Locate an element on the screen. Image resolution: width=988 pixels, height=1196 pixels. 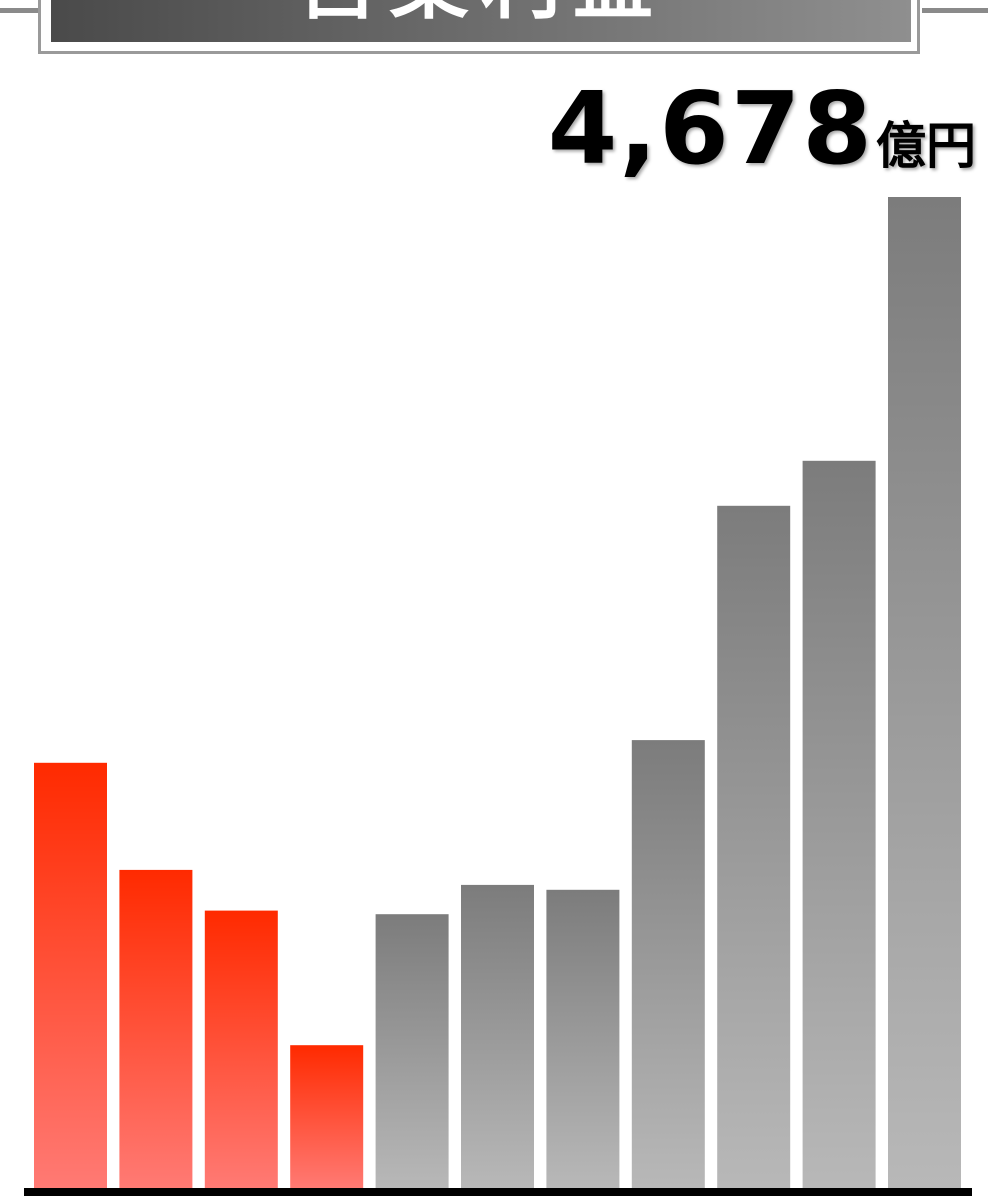
headline-number: 4,678 is located at coordinates (710, 128).